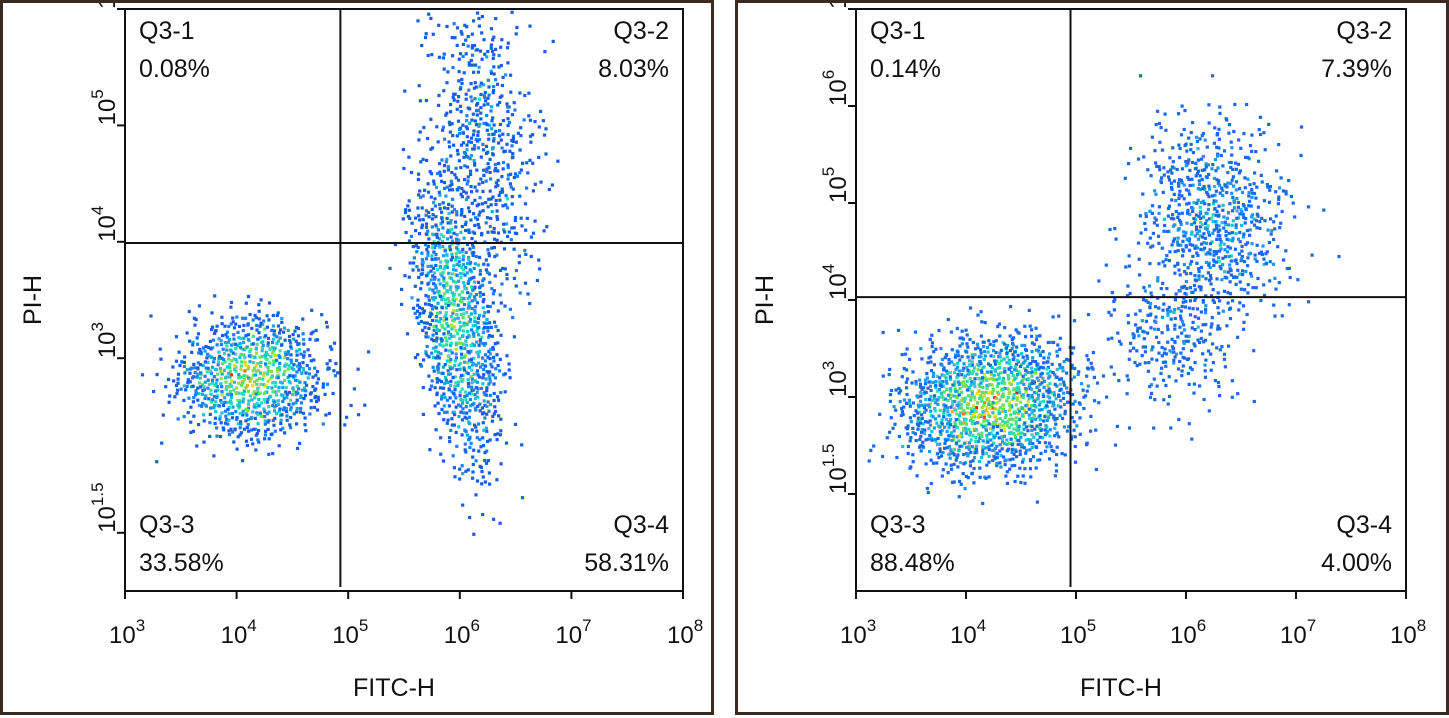 The image size is (1449, 718). I want to click on x-tick-label: 10⁸, so click(685, 632).